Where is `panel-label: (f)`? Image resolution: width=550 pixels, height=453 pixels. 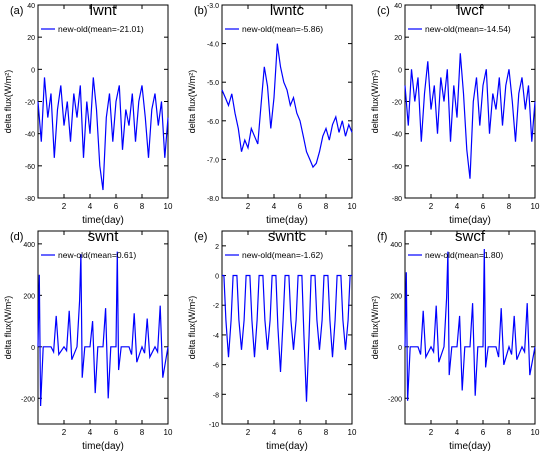
panel-label: (f) is located at coordinates (382, 237).